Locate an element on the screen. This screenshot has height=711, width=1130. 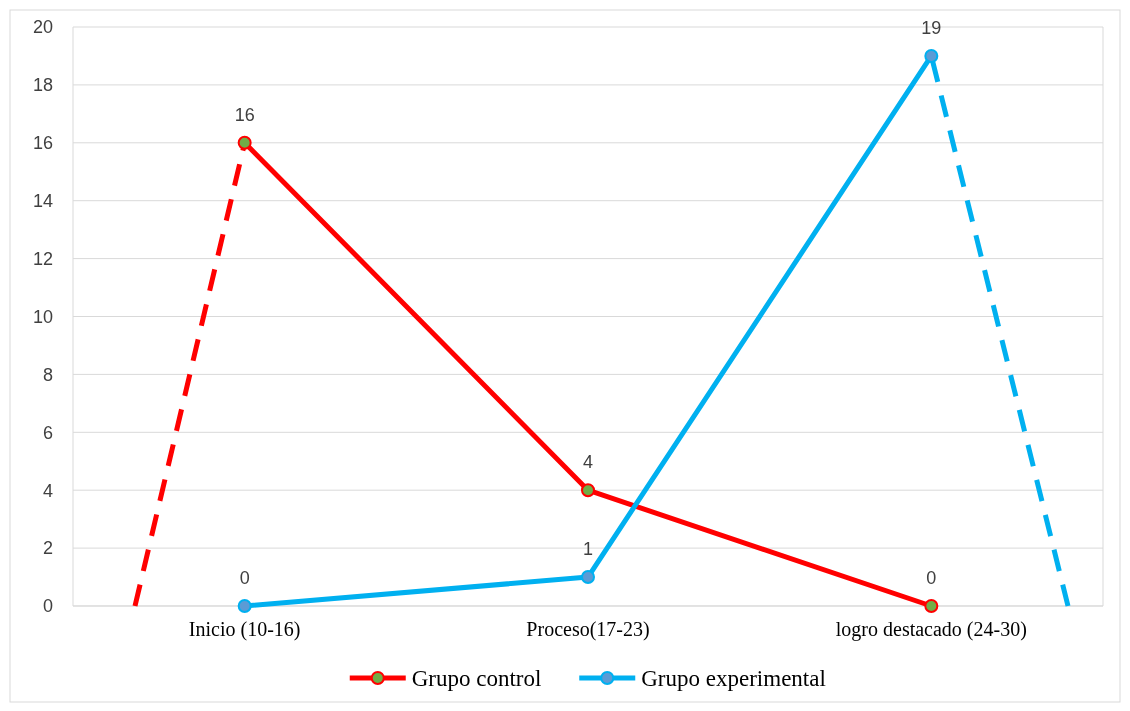
y-tick-label: 20 is located at coordinates (42, 27).